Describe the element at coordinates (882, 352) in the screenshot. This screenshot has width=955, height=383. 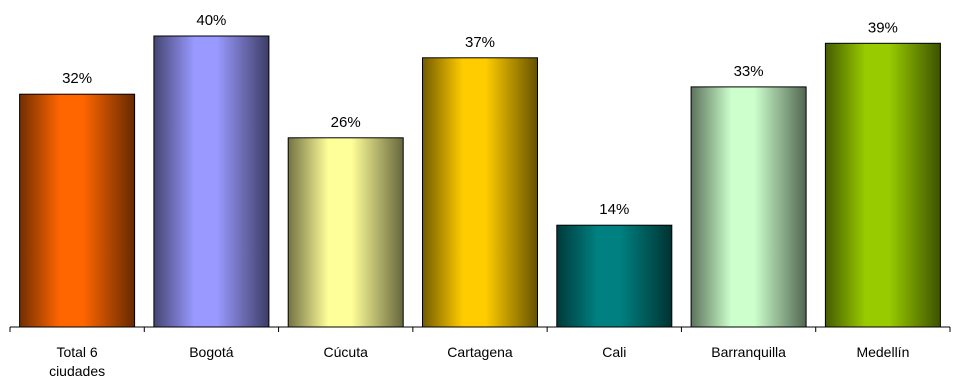
I see `category-label: Medellín` at that location.